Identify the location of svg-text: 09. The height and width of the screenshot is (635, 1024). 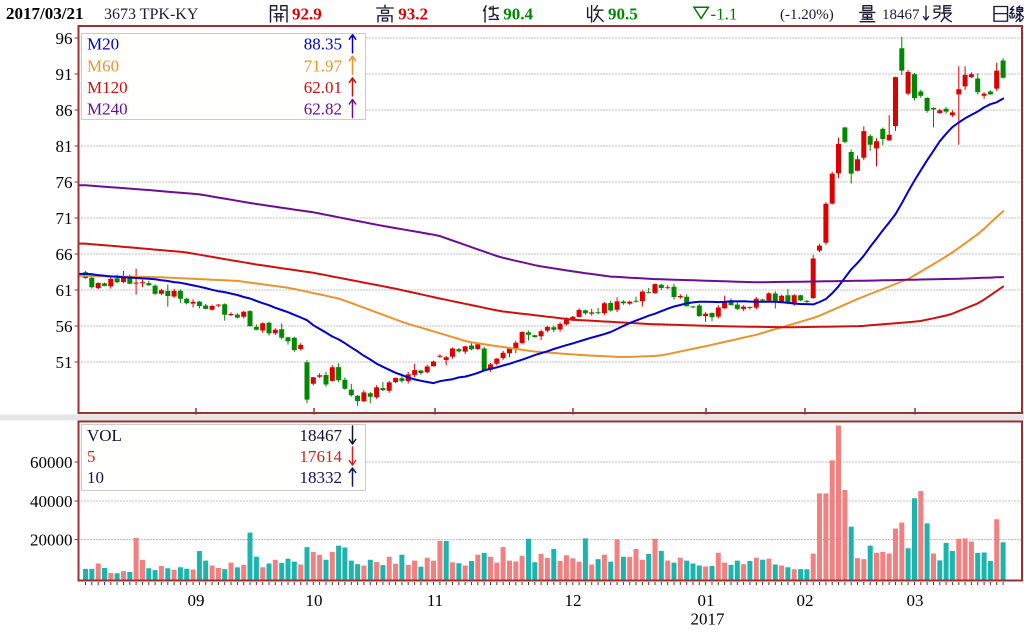
(196, 600).